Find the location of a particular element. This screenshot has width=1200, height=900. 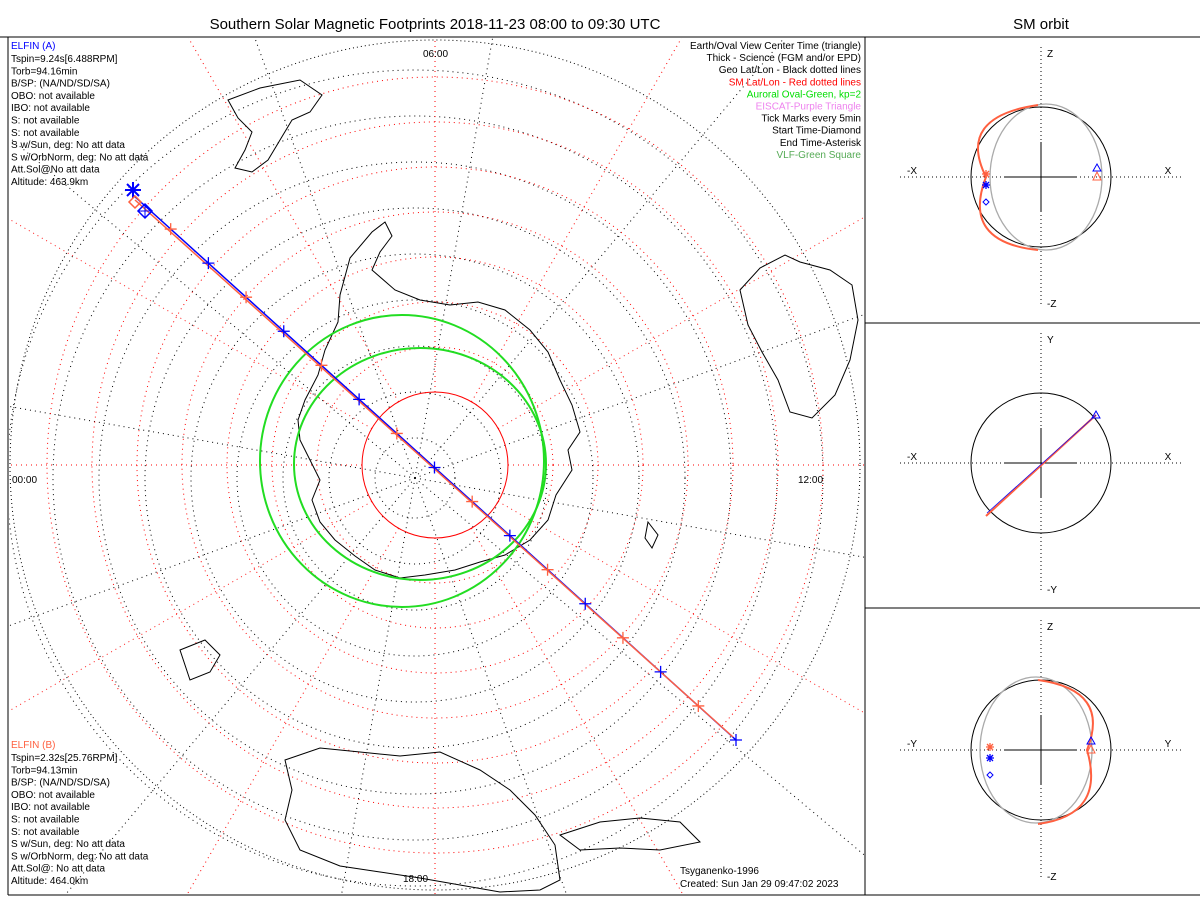

legend-entry: Geo Lat/Lon - Black dotted lines is located at coordinates (790, 70).